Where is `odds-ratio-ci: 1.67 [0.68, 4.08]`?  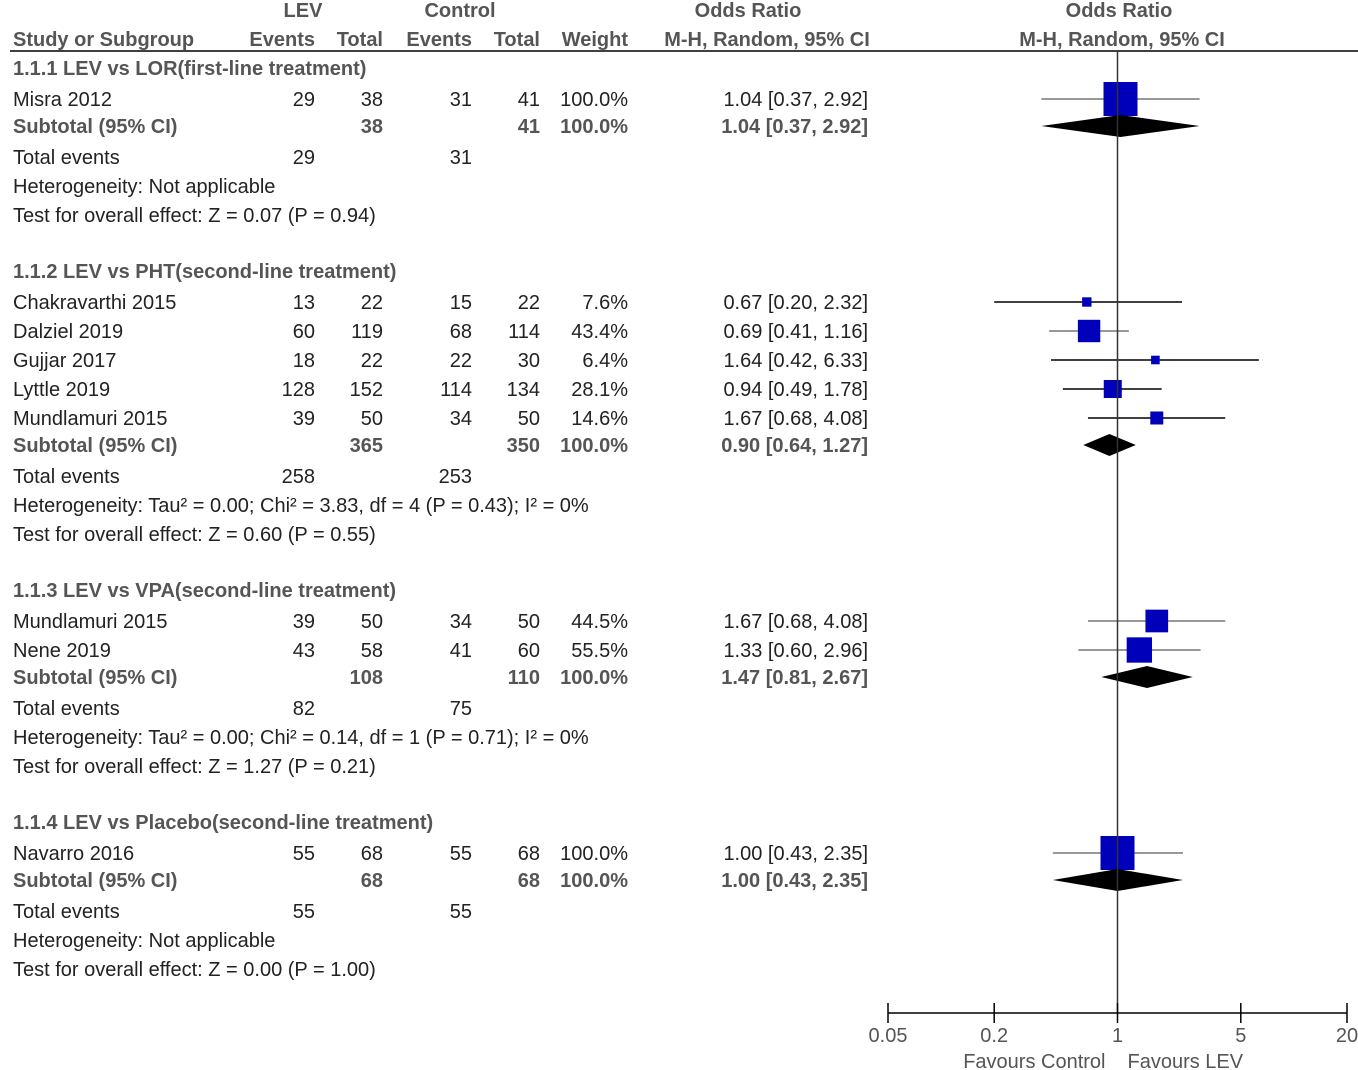 odds-ratio-ci: 1.67 [0.68, 4.08] is located at coordinates (795, 419).